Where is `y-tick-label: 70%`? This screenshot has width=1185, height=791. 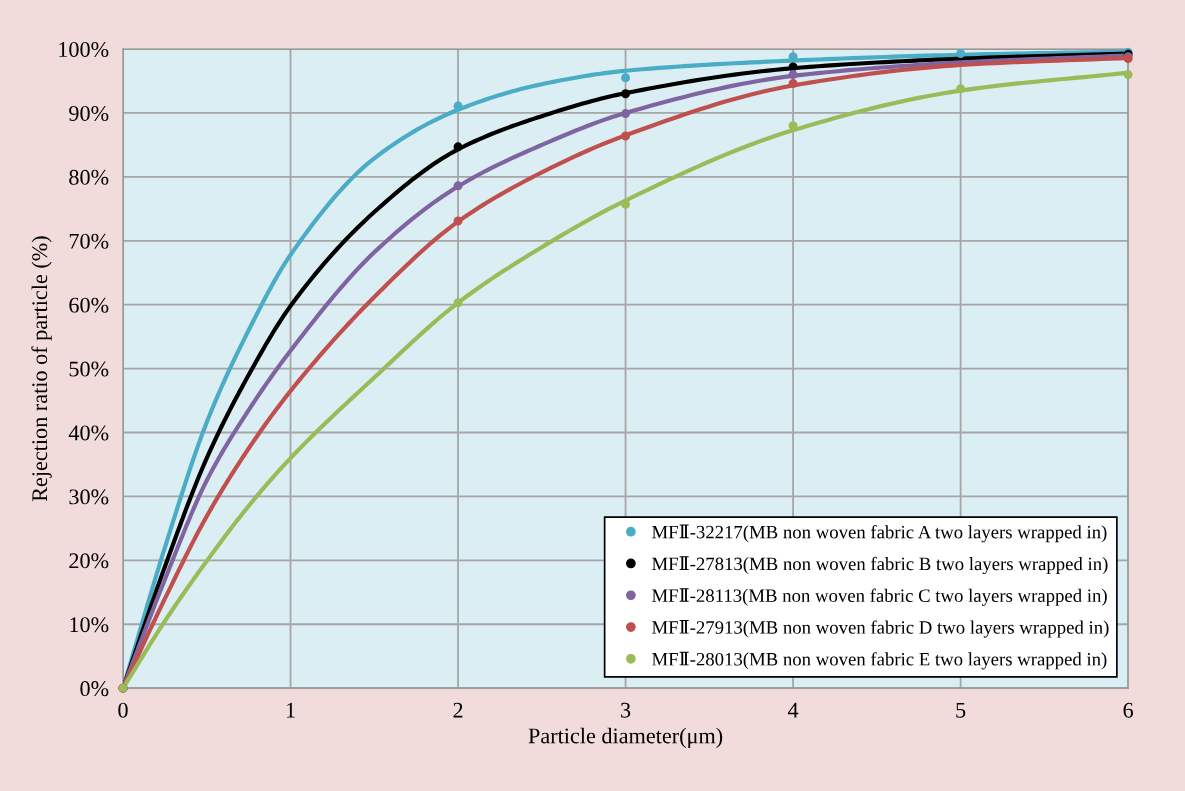
y-tick-label: 70% is located at coordinates (89, 241).